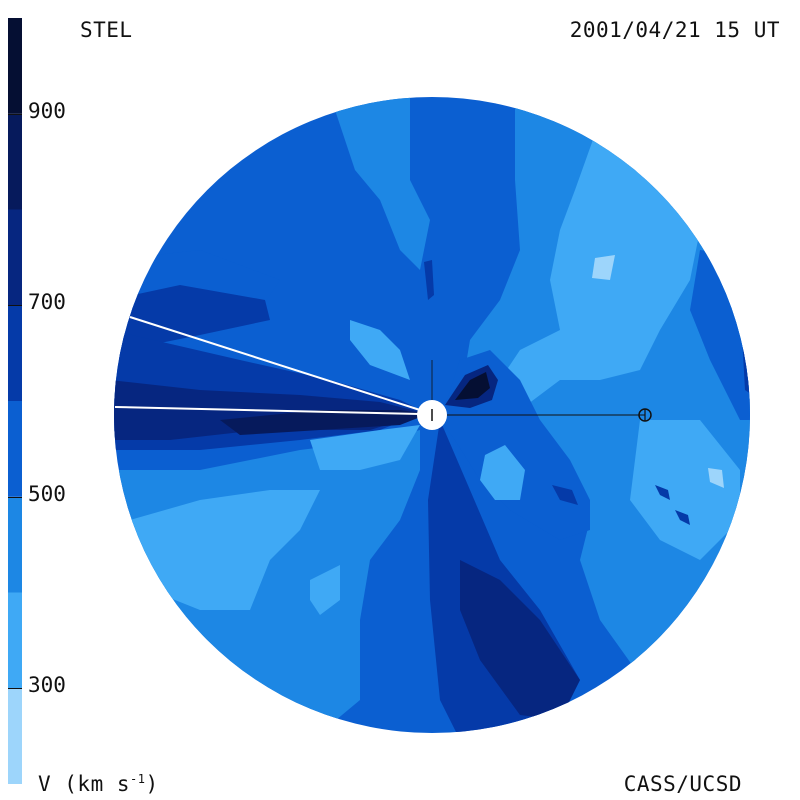 The image size is (800, 800). What do you see at coordinates (84, 784) in the screenshot?
I see `unit-prefix: V (km s` at bounding box center [84, 784].